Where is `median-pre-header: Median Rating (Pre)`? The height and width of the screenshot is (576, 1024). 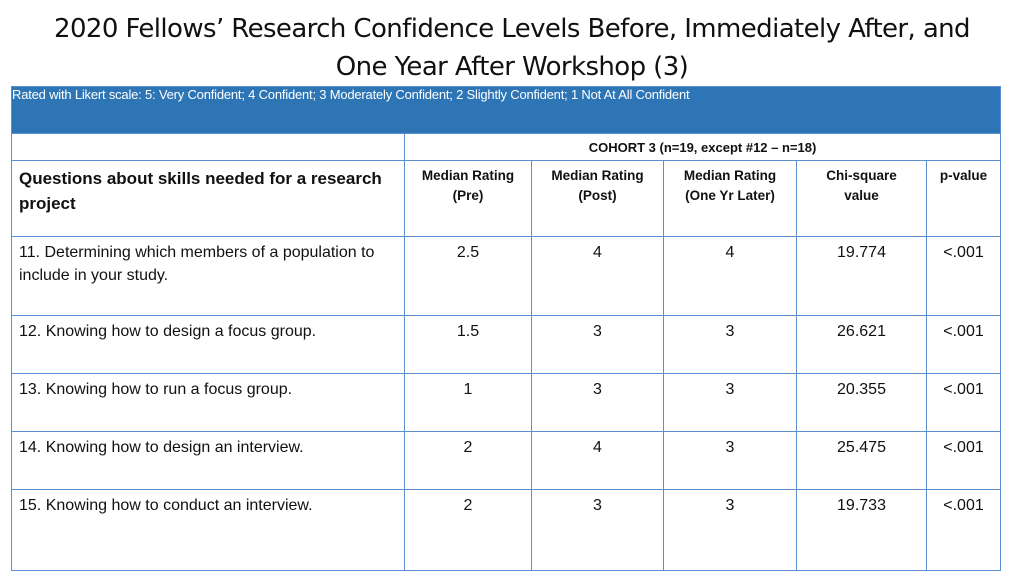
median-pre-header: Median Rating (Pre) is located at coordinates (468, 198).